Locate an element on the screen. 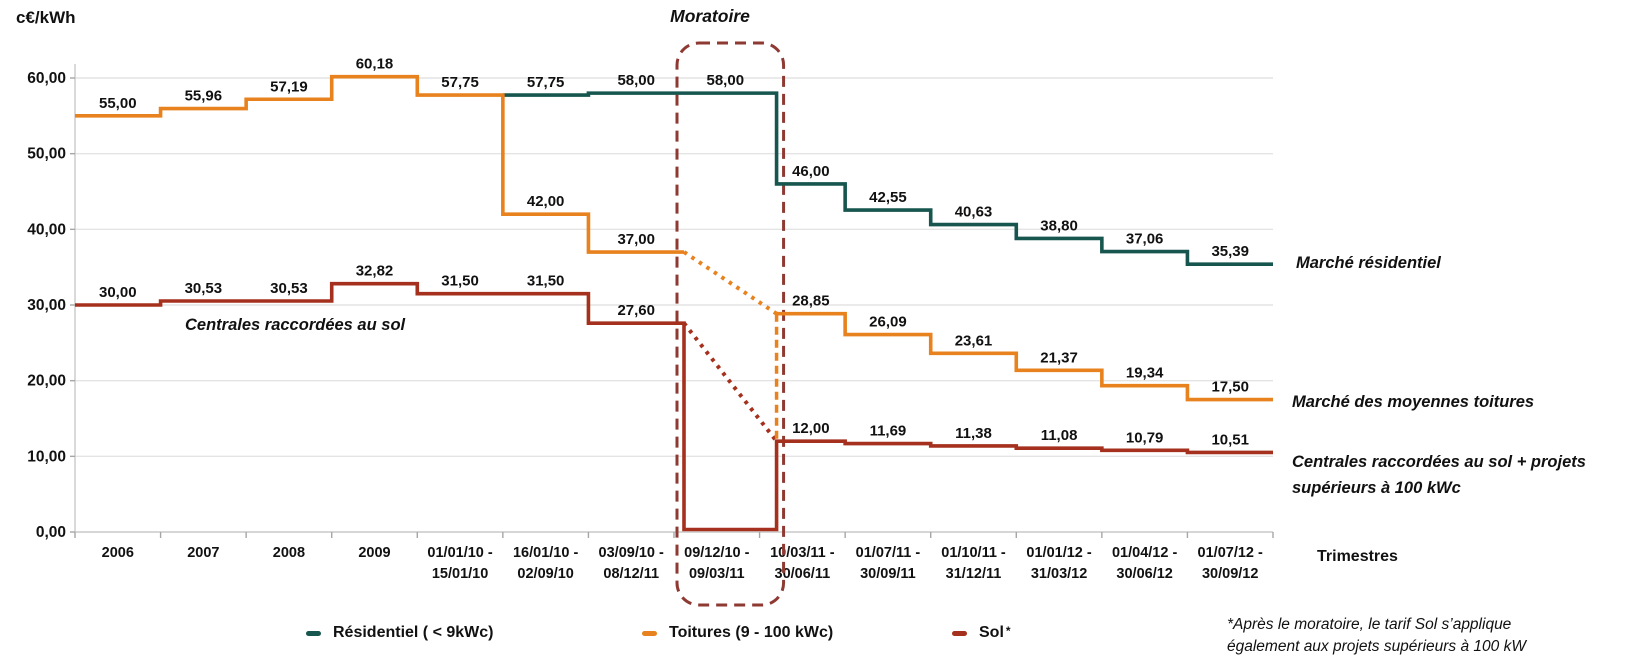  y-axis-unit-label: c€/kWh is located at coordinates (46, 17).